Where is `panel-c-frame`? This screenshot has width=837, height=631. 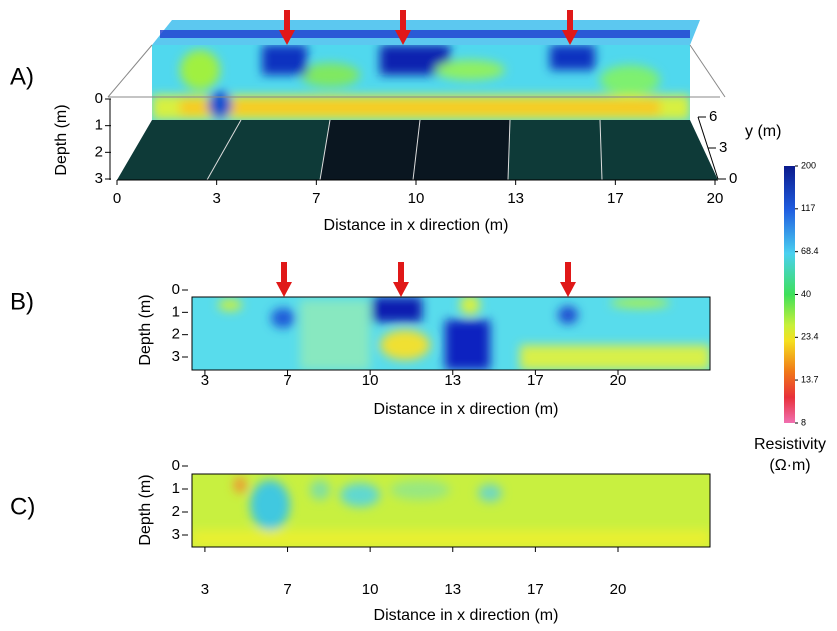
panel-c-frame is located at coordinates (451, 510).